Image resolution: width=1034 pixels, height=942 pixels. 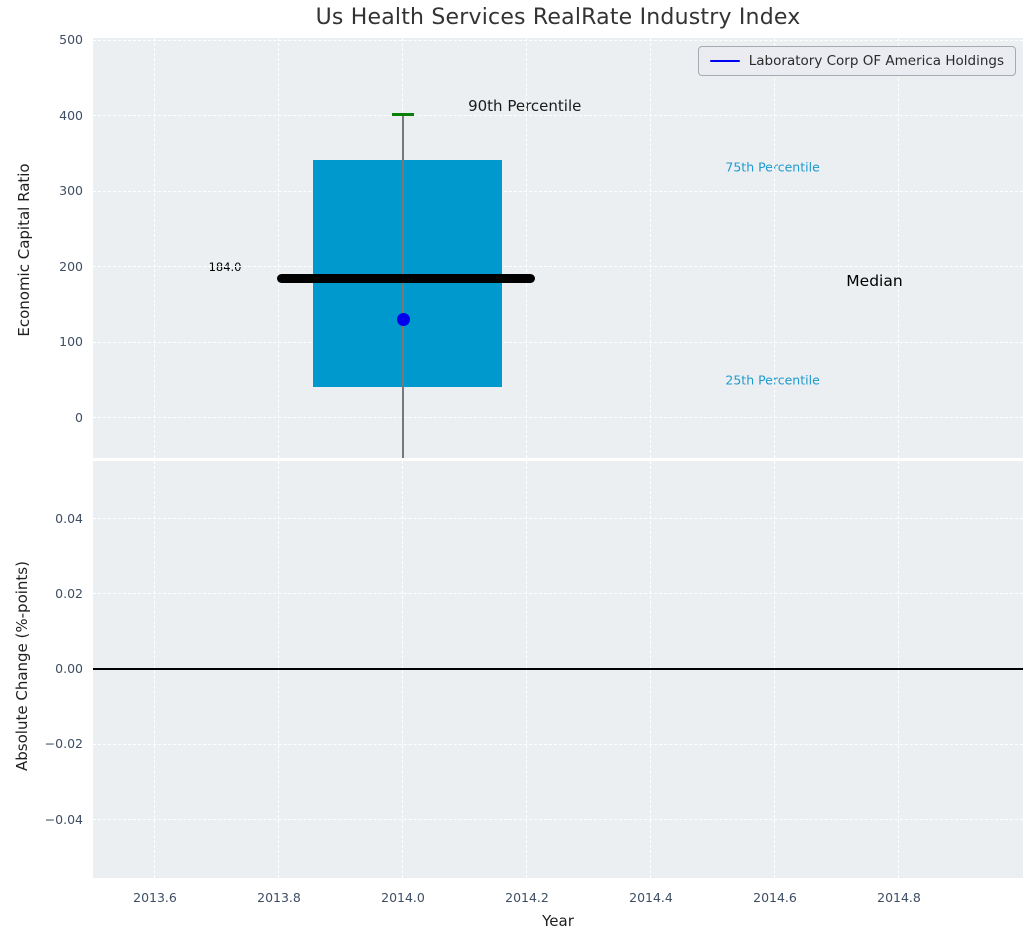 I want to click on y-tick-label: 500, so click(x=71, y=40).